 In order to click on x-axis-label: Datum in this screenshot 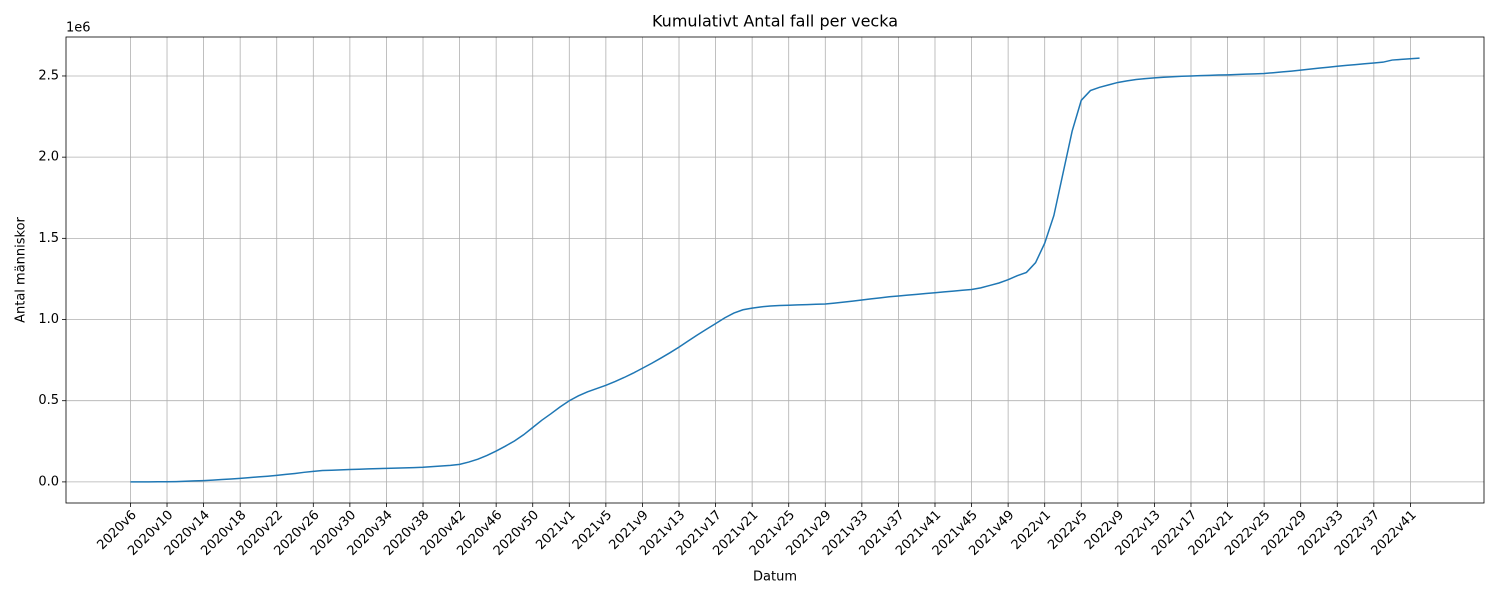, I will do `click(775, 577)`.